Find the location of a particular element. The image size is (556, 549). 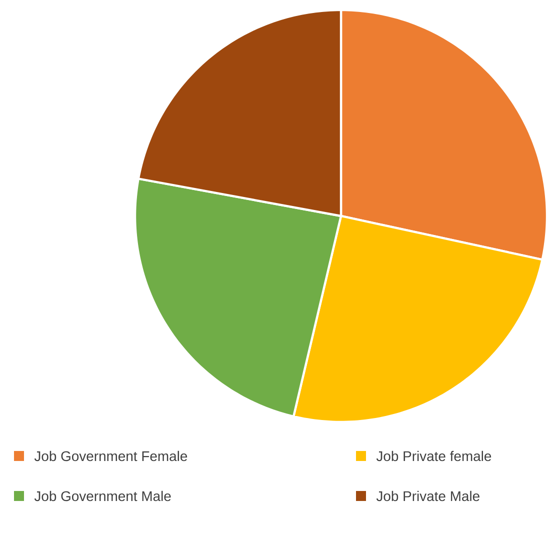

legend-label: Job Private female is located at coordinates (434, 456).